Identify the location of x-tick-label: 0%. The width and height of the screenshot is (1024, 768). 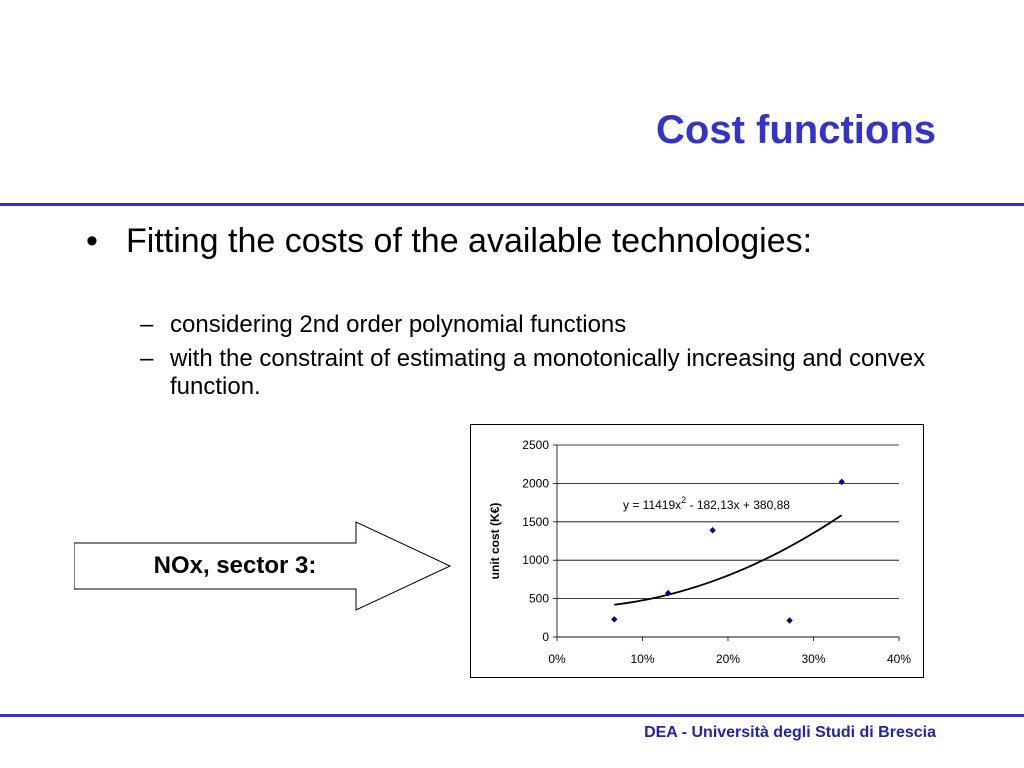
(557, 659).